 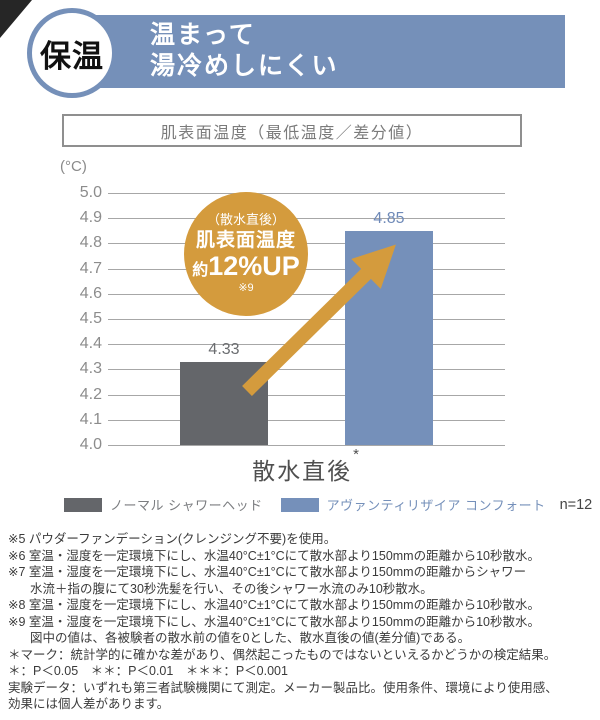 I want to click on header-title-line2: 湯冷めしにくい, so click(x=244, y=66).